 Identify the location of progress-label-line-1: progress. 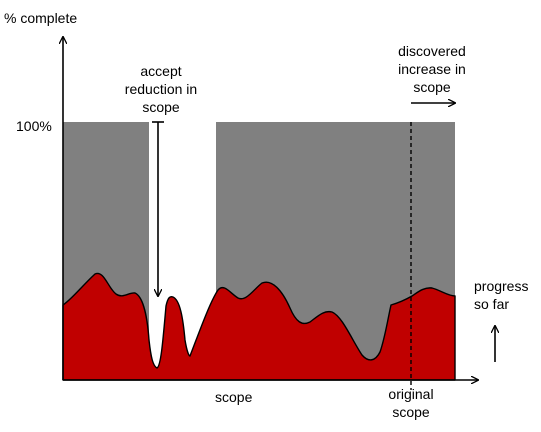
(501, 286).